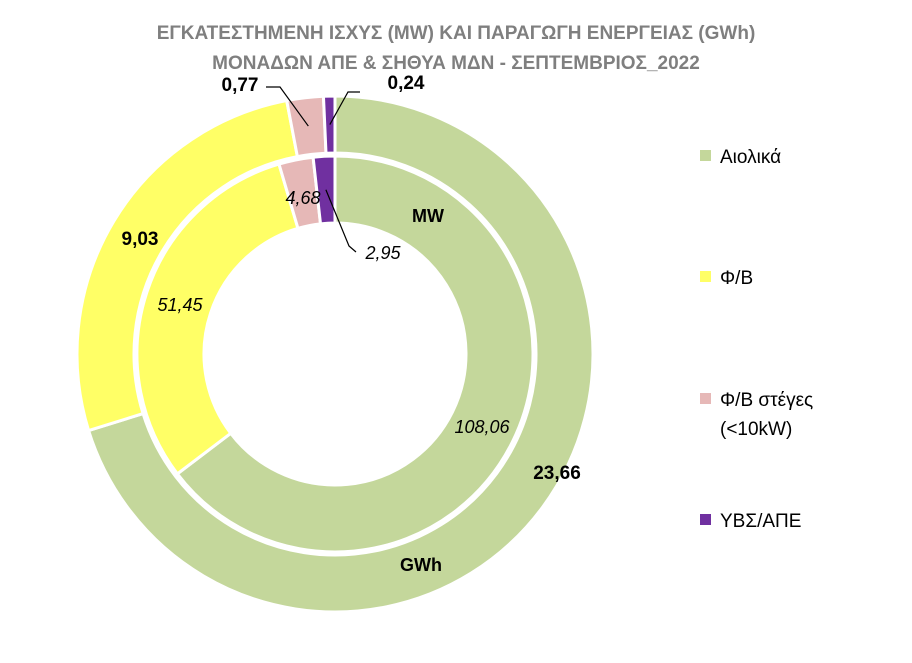 The width and height of the screenshot is (912, 663). Describe the element at coordinates (756, 339) in the screenshot. I see `legend: Αιολικά Φ/Β Φ/Β στέγες (<10kW) ΥΒΣ/ΑΠΕ` at that location.